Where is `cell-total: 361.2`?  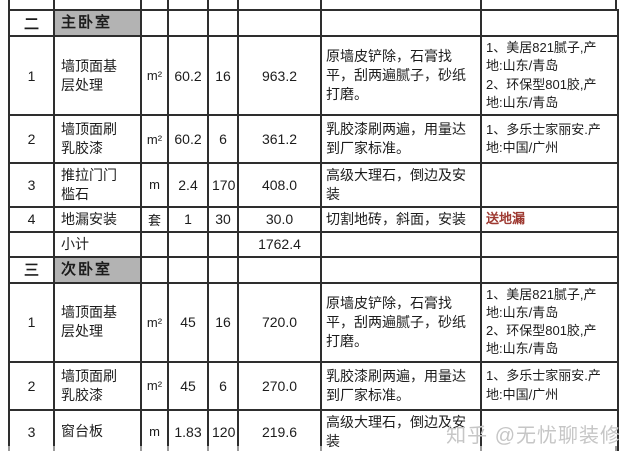 cell-total: 361.2 is located at coordinates (279, 139).